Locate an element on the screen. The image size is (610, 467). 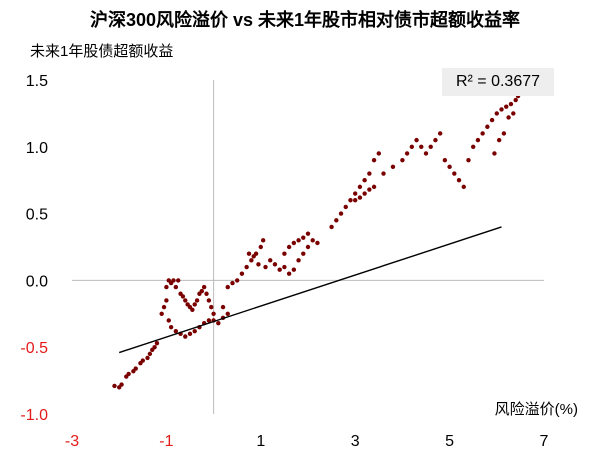
x-tick-label: 1 is located at coordinates (260, 441).